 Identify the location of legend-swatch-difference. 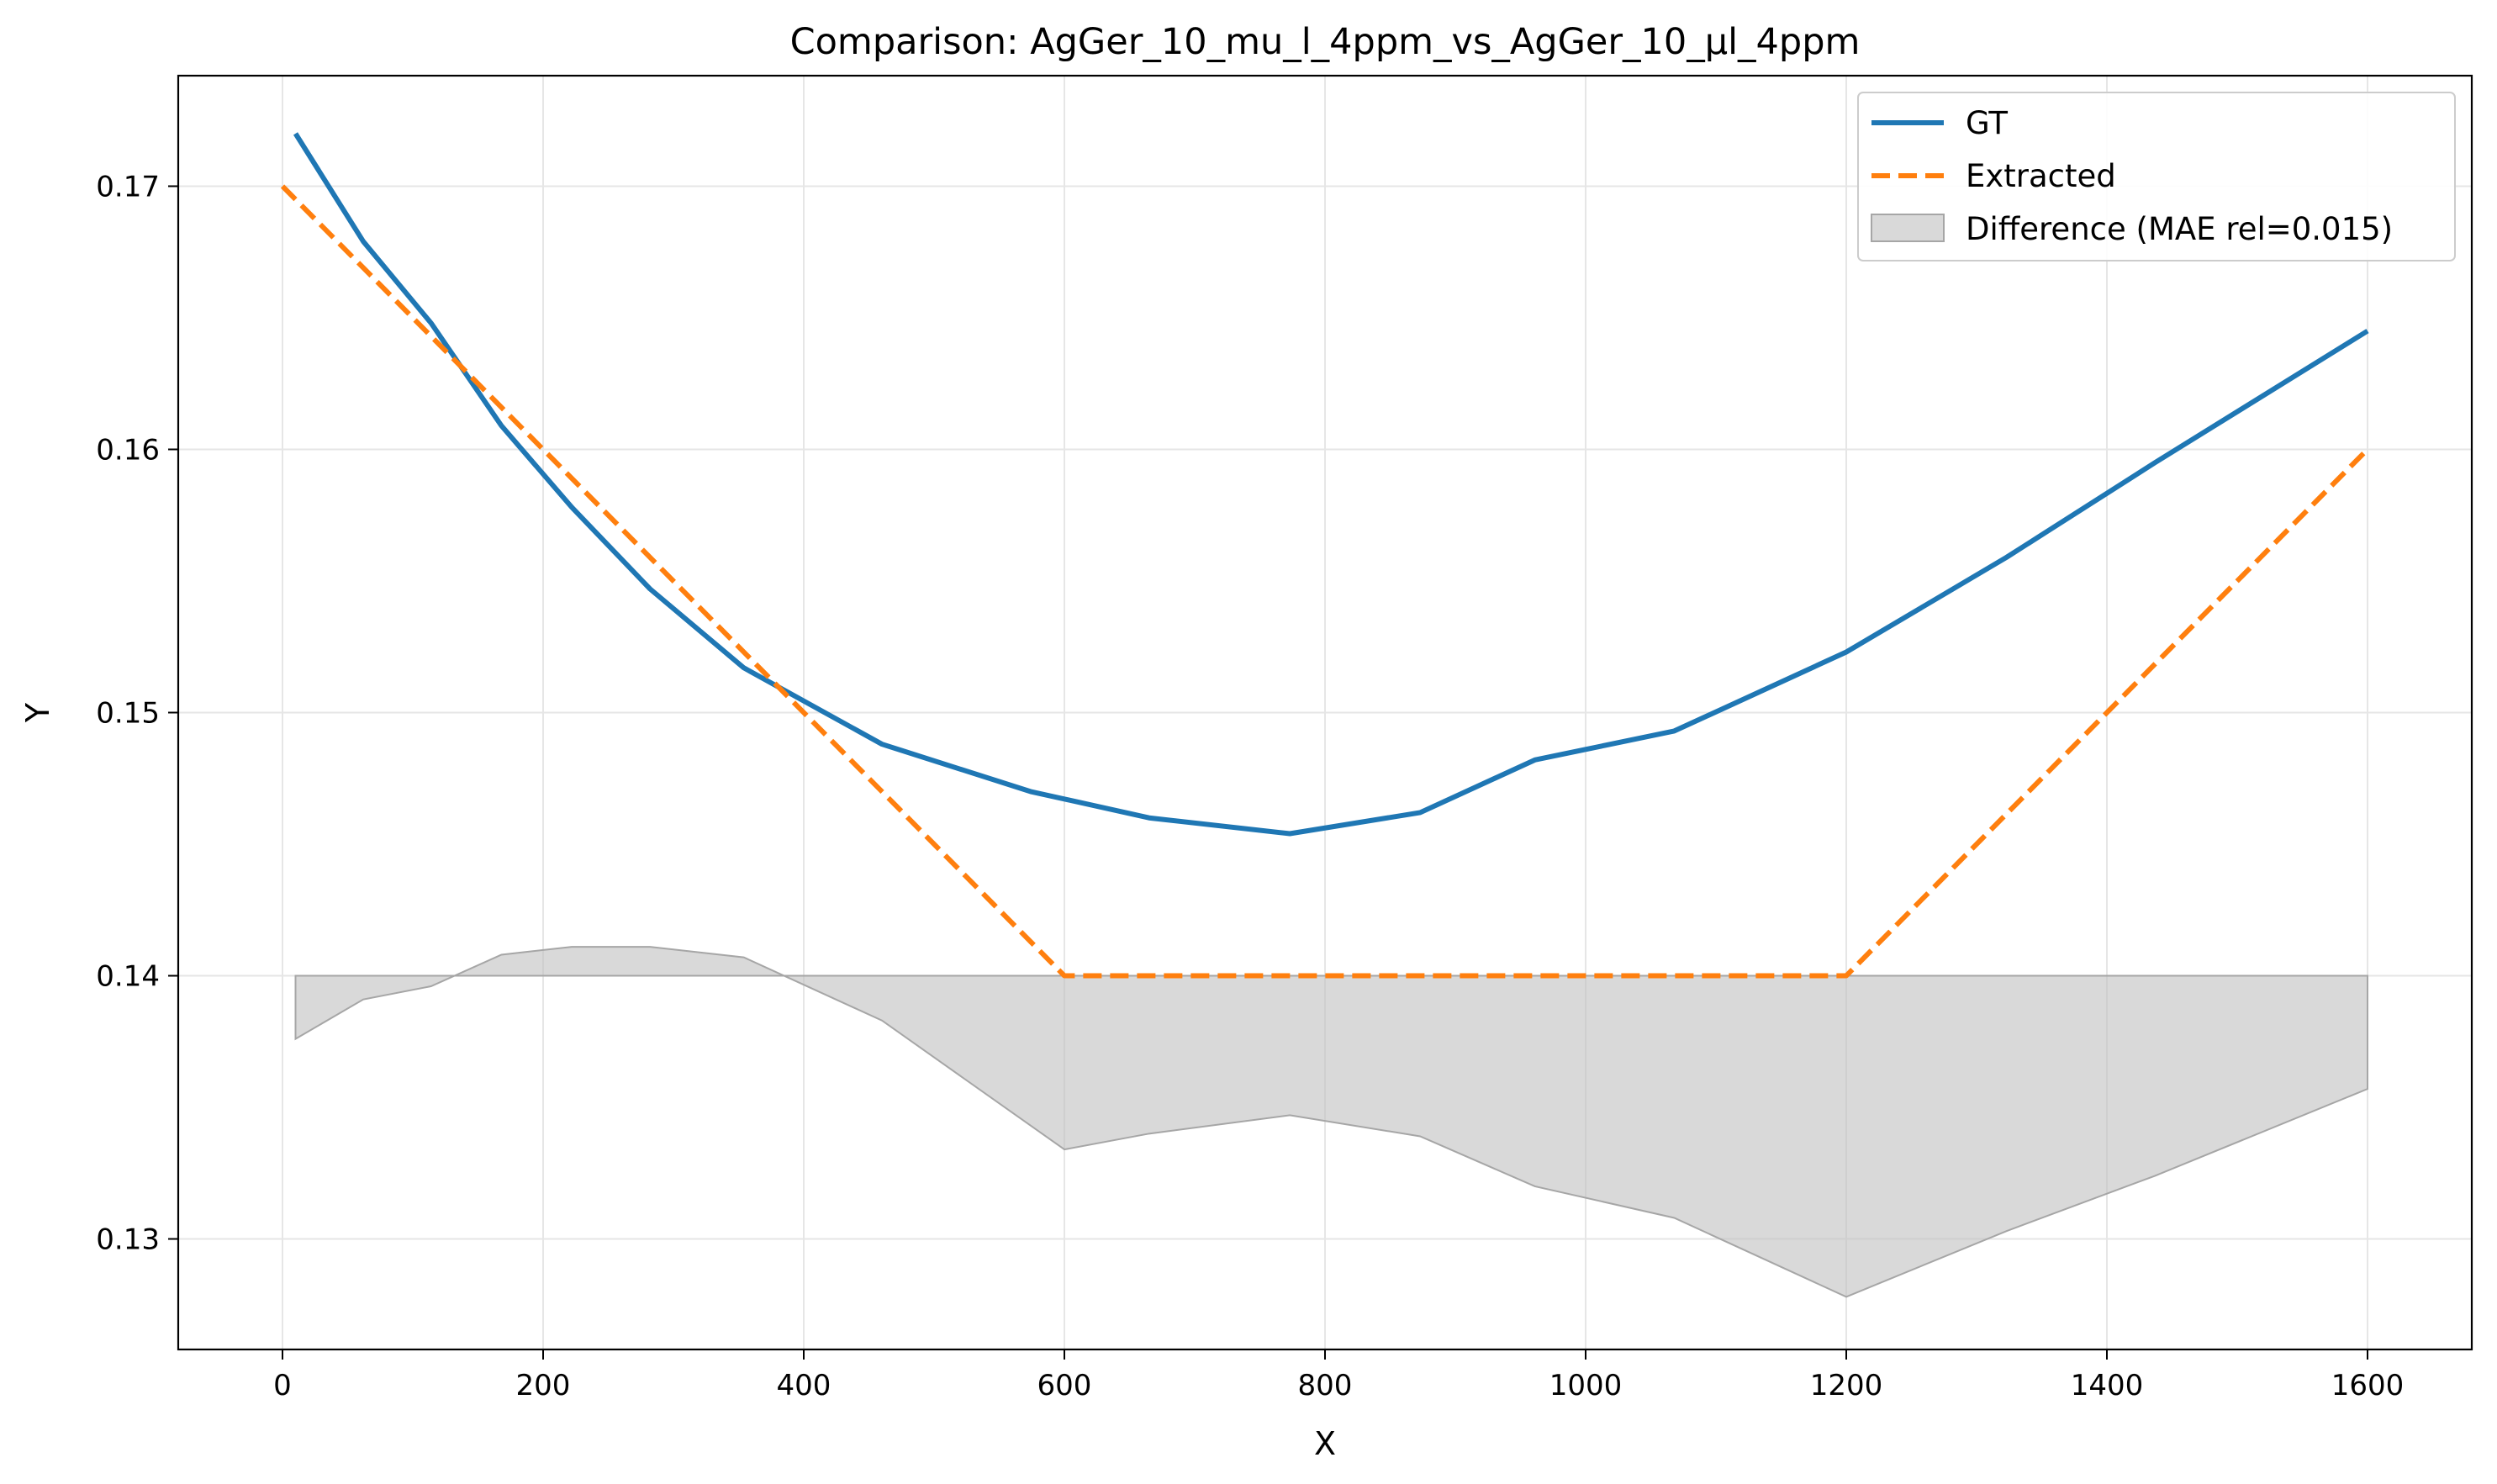
(1908, 228).